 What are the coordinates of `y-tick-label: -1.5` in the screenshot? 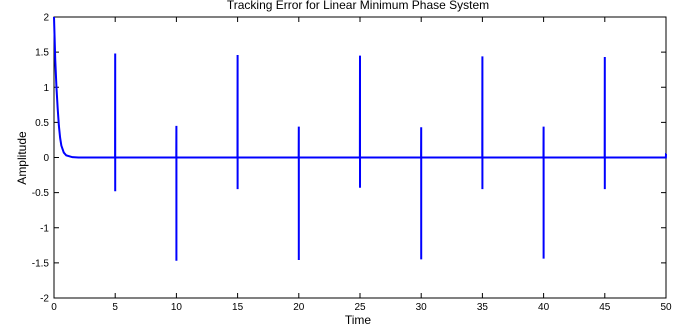 It's located at (41, 263).